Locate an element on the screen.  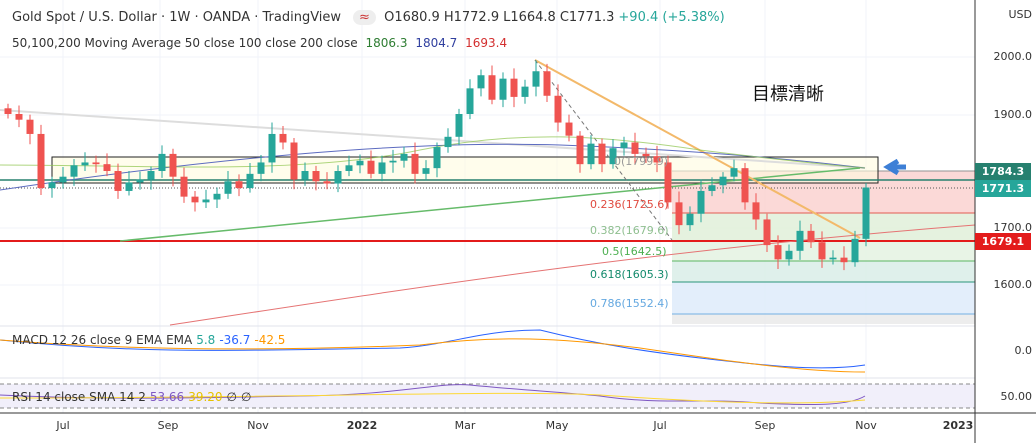
fib-label: 0.382(1679.6) is located at coordinates (629, 230).